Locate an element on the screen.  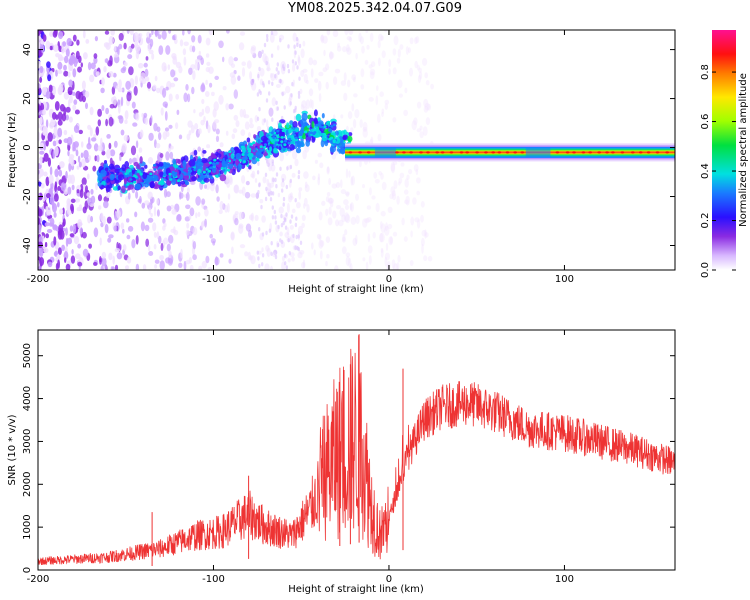
snr-ytick-label: 0 is located at coordinates (27, 570).